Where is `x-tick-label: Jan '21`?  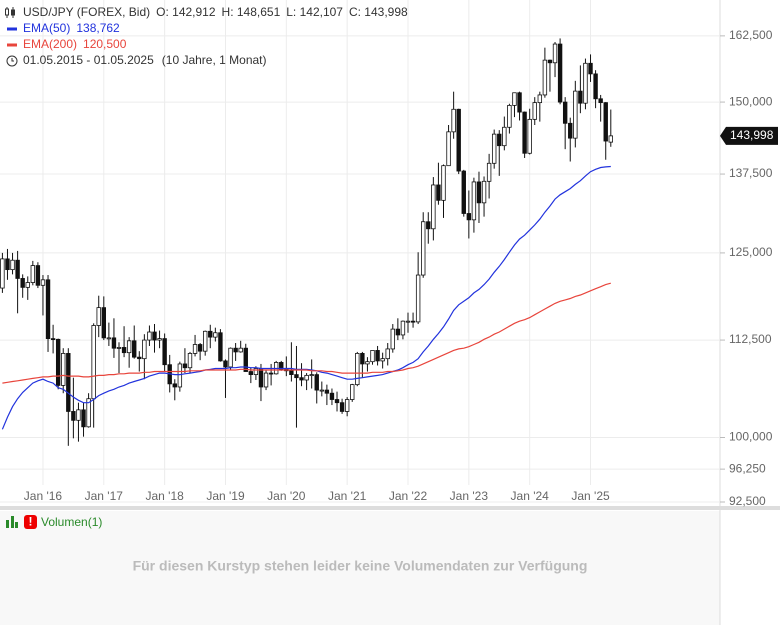
x-tick-label: Jan '21 is located at coordinates (347, 496).